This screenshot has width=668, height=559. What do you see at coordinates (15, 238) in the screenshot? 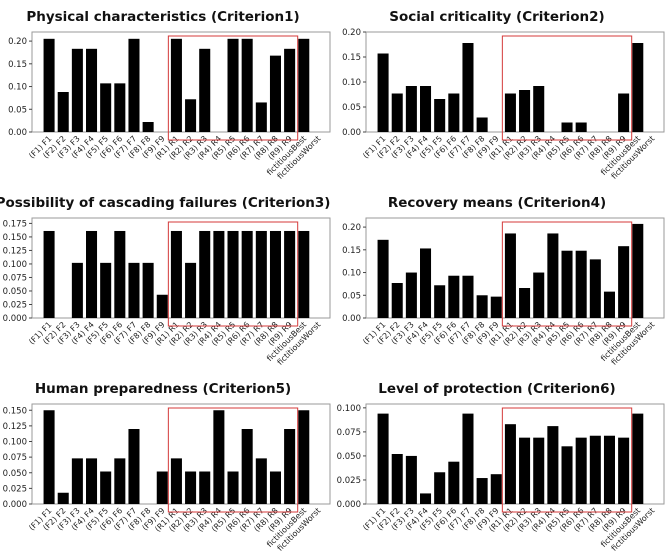
I see `y-tick-label: 0.150` at bounding box center [15, 238].